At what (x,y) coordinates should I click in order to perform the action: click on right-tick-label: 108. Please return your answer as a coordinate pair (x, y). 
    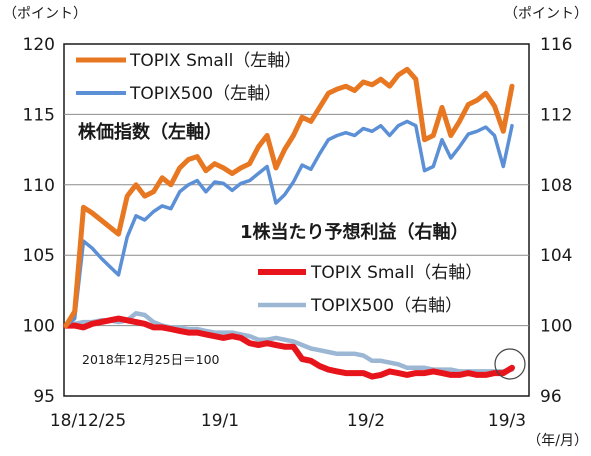
    Looking at the image, I should click on (556, 186).